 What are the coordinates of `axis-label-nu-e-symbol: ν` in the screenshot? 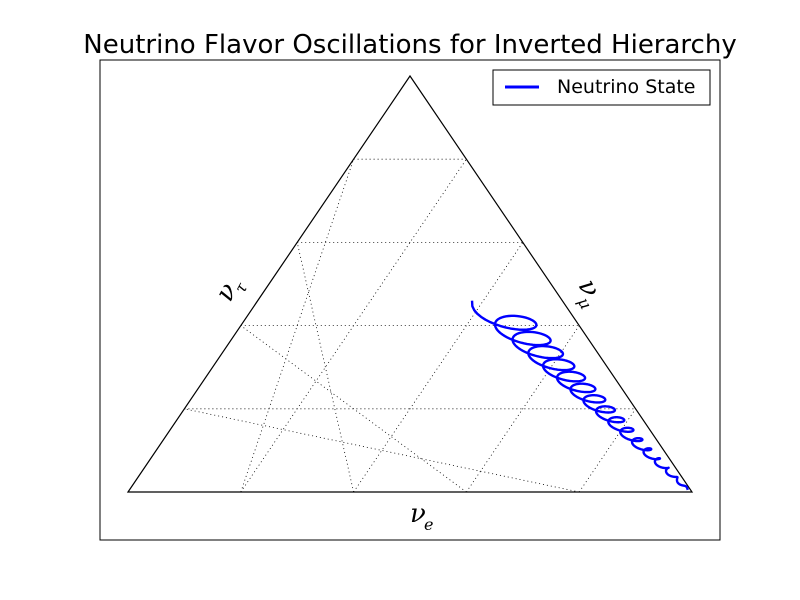 It's located at (418, 514).